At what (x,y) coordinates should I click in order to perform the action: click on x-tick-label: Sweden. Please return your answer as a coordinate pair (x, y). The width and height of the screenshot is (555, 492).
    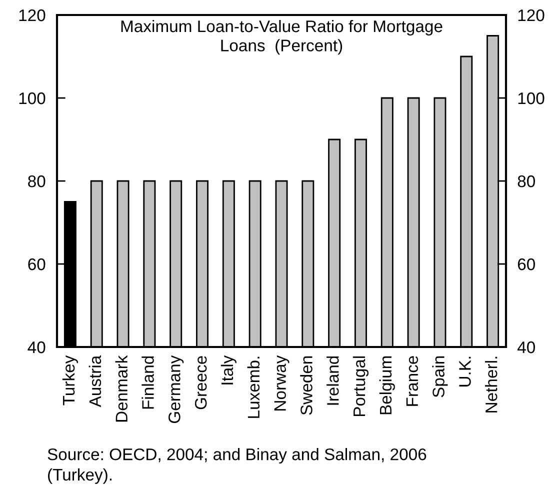
    Looking at the image, I should click on (306, 385).